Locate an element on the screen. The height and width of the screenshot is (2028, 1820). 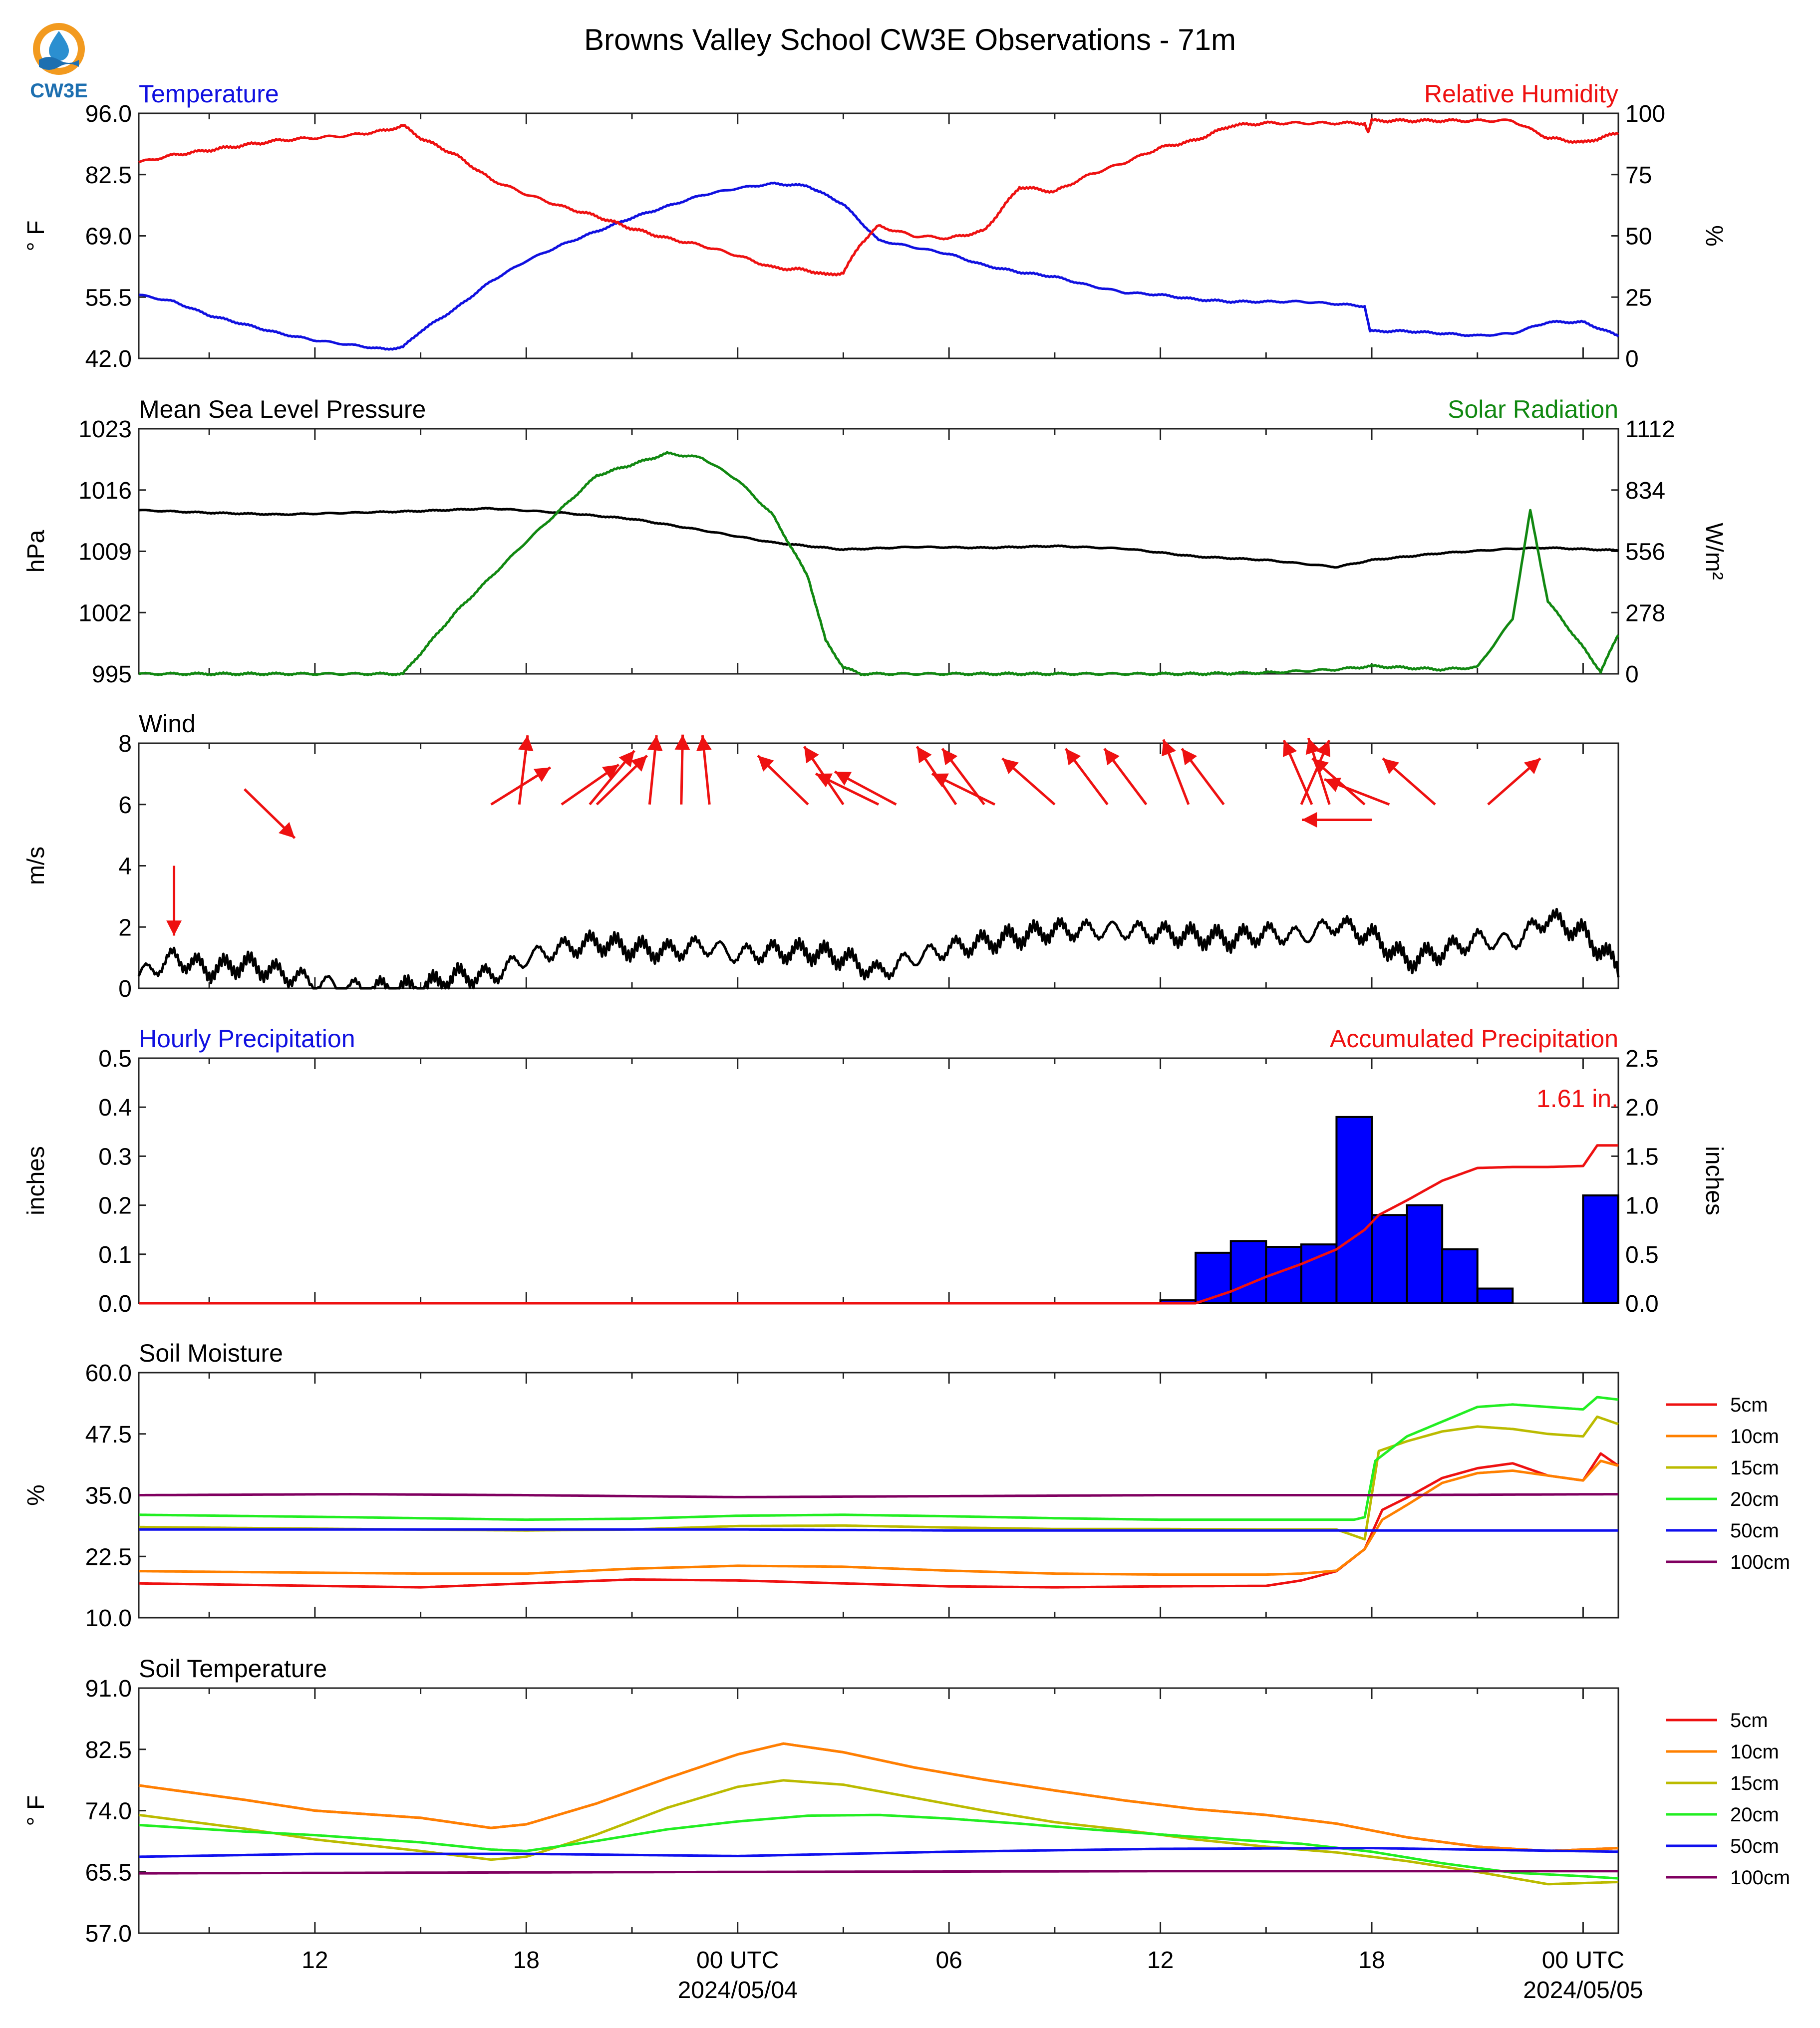
series-line-relative-humidity is located at coordinates (878, 197).